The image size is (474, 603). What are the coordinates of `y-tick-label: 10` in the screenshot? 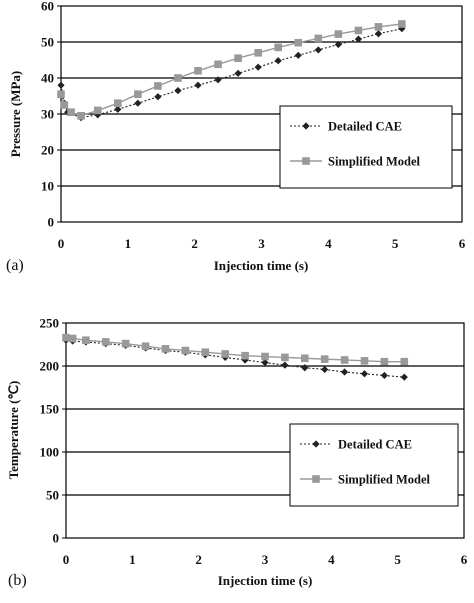 It's located at (47, 186).